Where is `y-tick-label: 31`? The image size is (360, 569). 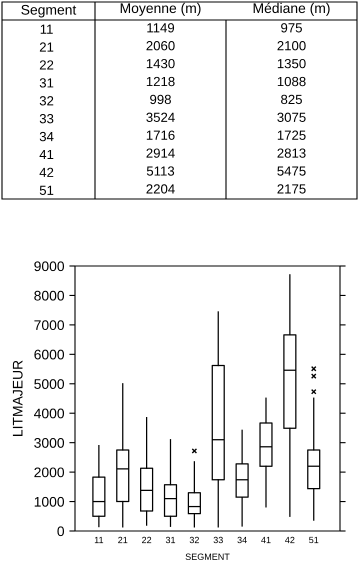 y-tick-label: 31 is located at coordinates (47, 83).